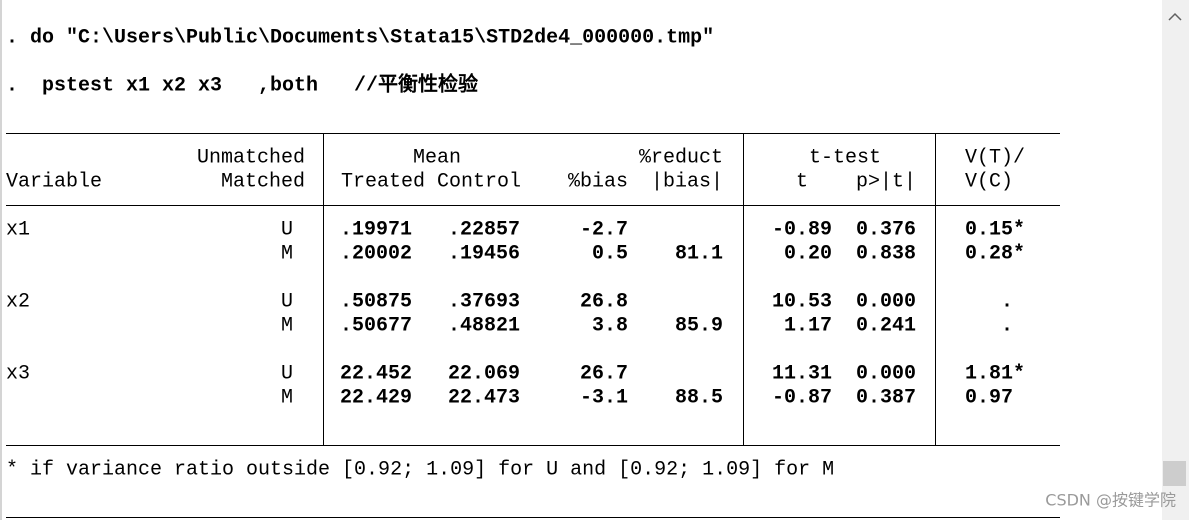  I want to click on cell-vratio: 1.81*, so click(995, 373).